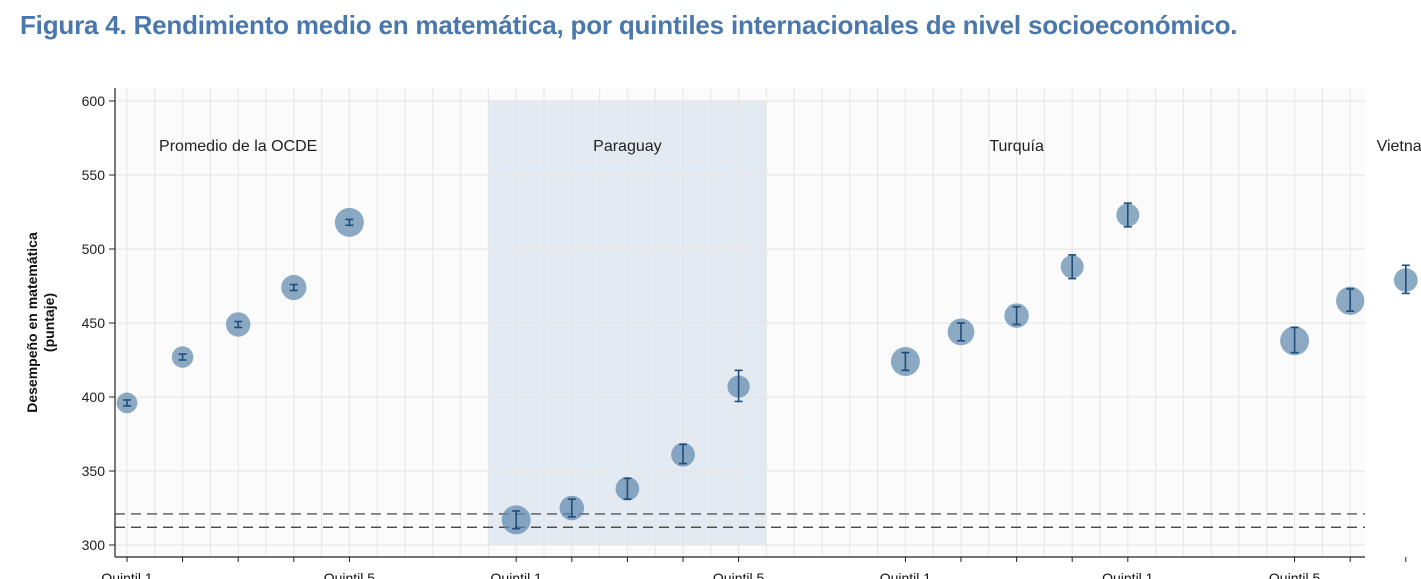 The height and width of the screenshot is (579, 1421). What do you see at coordinates (1016, 146) in the screenshot?
I see `panel-name: Turquía` at bounding box center [1016, 146].